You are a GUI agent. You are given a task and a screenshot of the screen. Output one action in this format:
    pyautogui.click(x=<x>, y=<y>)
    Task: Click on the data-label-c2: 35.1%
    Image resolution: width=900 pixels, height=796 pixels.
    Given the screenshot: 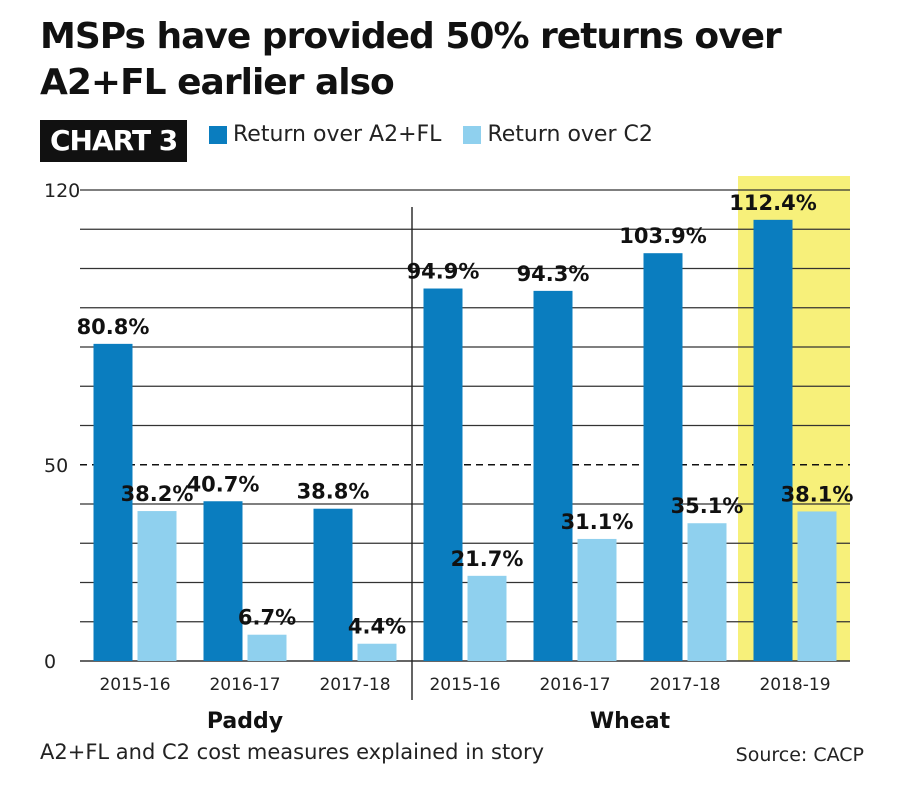 What is the action you would take?
    pyautogui.click(x=707, y=506)
    